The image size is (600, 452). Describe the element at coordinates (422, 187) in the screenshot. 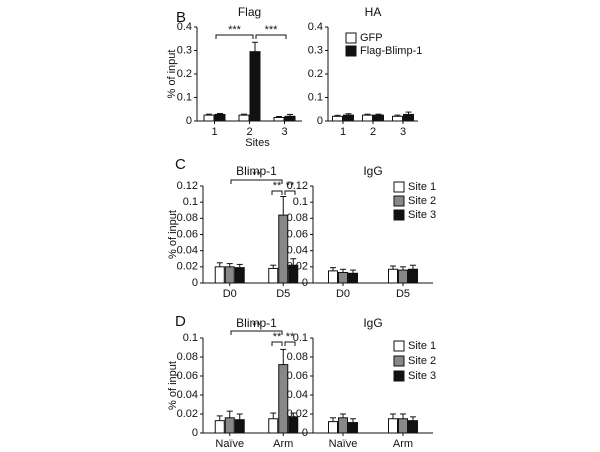

I see `legend-label: Site 1` at that location.